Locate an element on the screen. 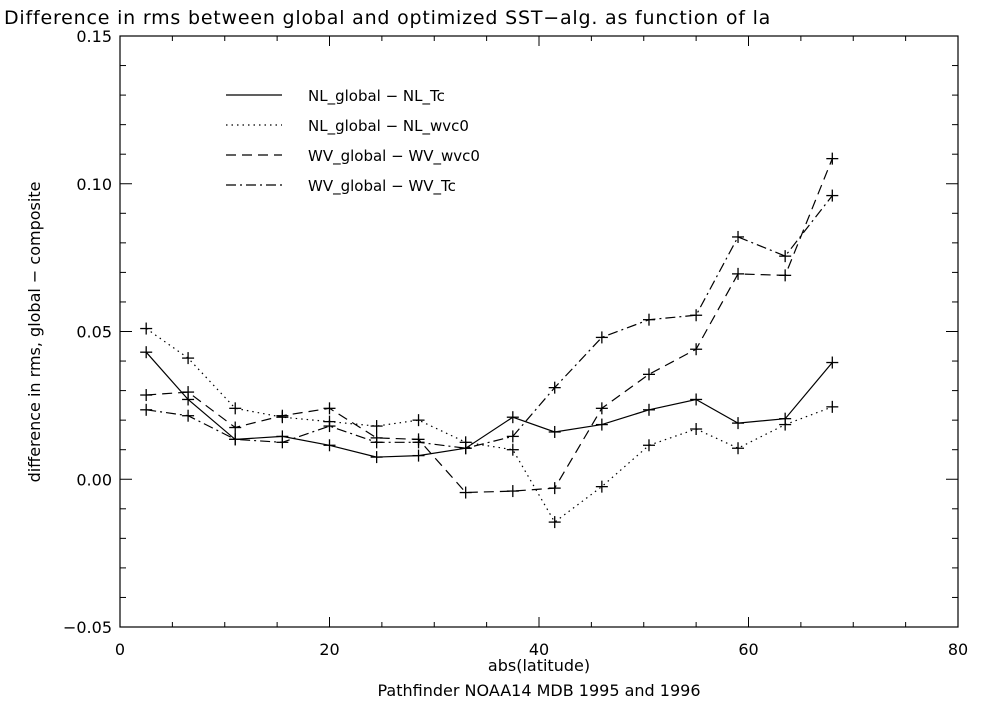 This screenshot has height=713, width=1001. chart-subtitle: Pathfinder NOAA14 MDB 1995 and 1996 is located at coordinates (539, 690).